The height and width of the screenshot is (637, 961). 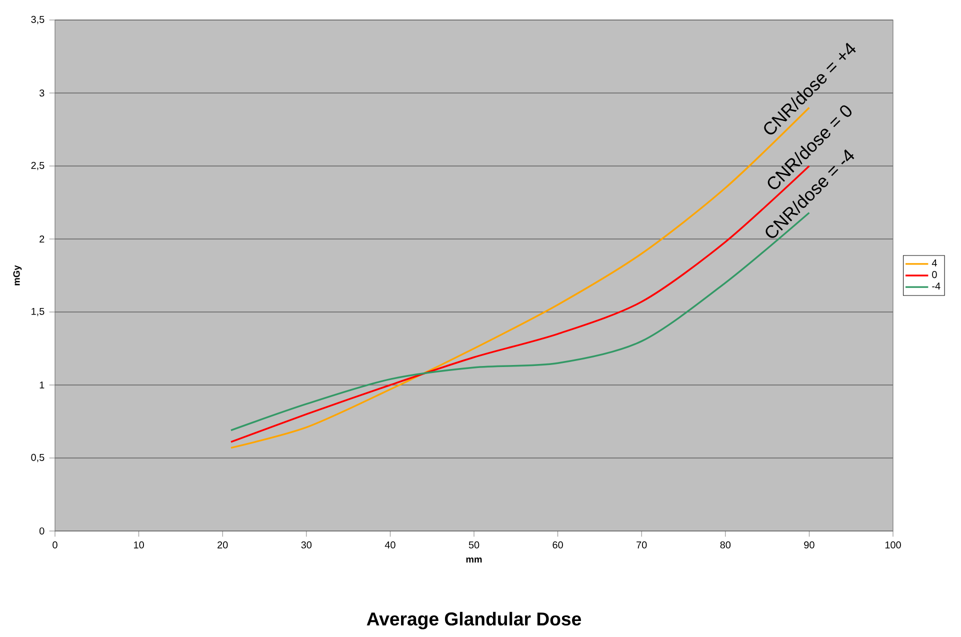 What do you see at coordinates (936, 286) in the screenshot?
I see `legend-label: -4` at bounding box center [936, 286].